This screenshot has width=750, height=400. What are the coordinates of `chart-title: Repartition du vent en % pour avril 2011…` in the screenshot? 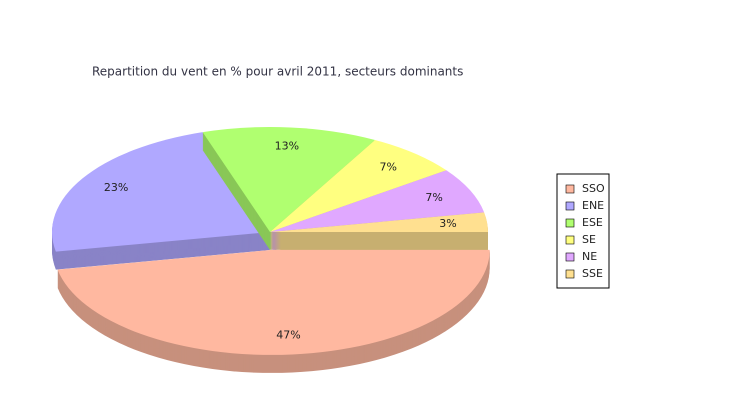 It's located at (277, 72).